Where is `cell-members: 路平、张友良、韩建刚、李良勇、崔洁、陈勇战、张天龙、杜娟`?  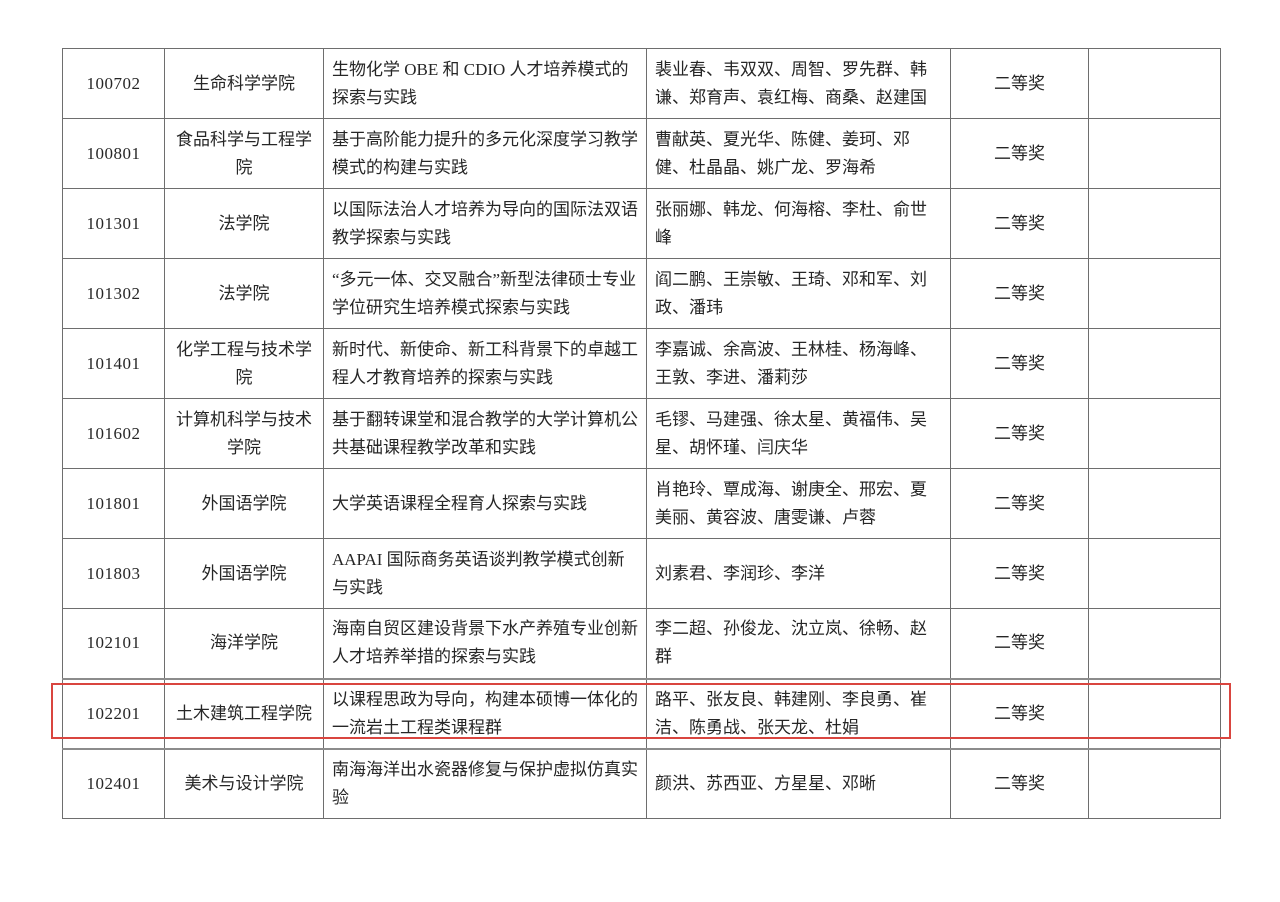 cell-members: 路平、张友良、韩建刚、李良勇、崔洁、陈勇战、张天龙、杜娟 is located at coordinates (798, 713).